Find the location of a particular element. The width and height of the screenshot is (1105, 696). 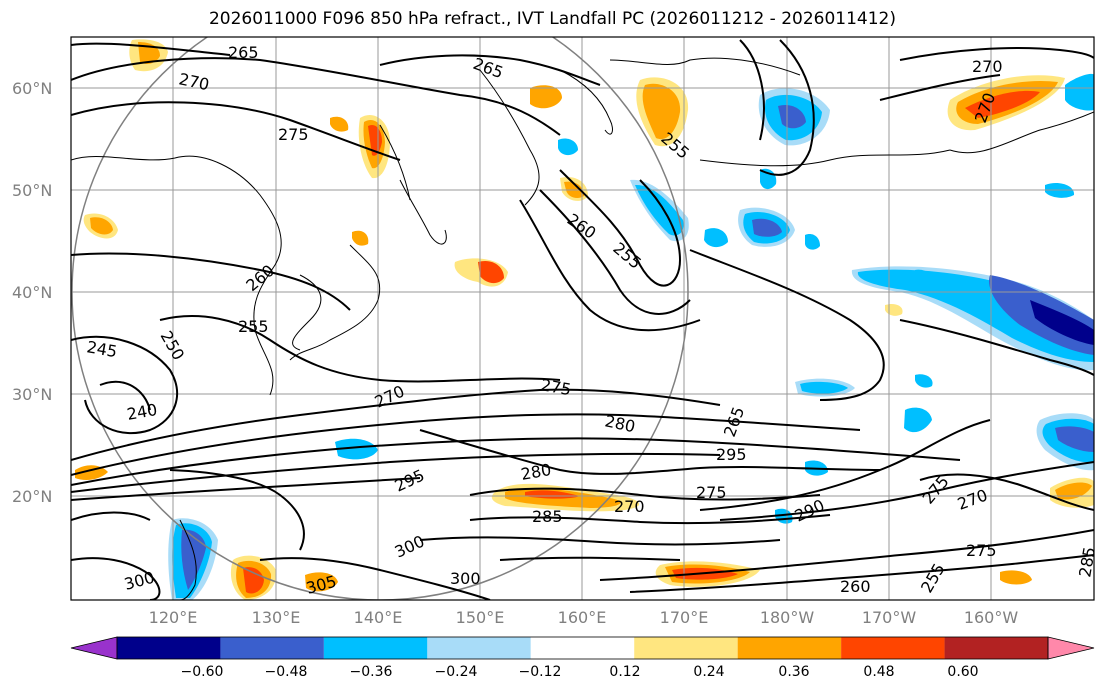

colorbar-outline is located at coordinates (582, 648).